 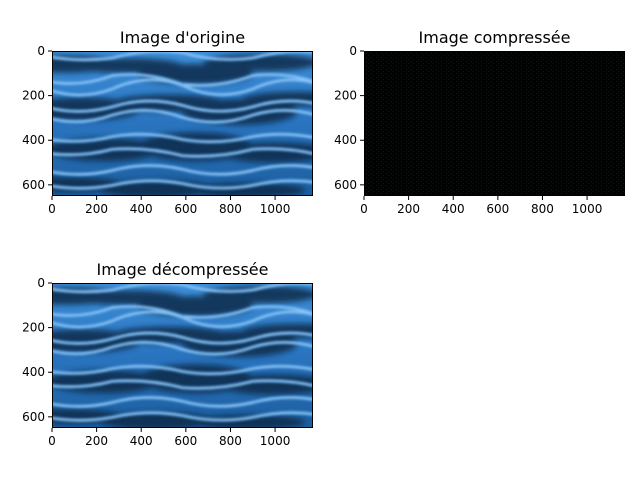 I want to click on subplot-title: Image compressée, so click(x=495, y=37).